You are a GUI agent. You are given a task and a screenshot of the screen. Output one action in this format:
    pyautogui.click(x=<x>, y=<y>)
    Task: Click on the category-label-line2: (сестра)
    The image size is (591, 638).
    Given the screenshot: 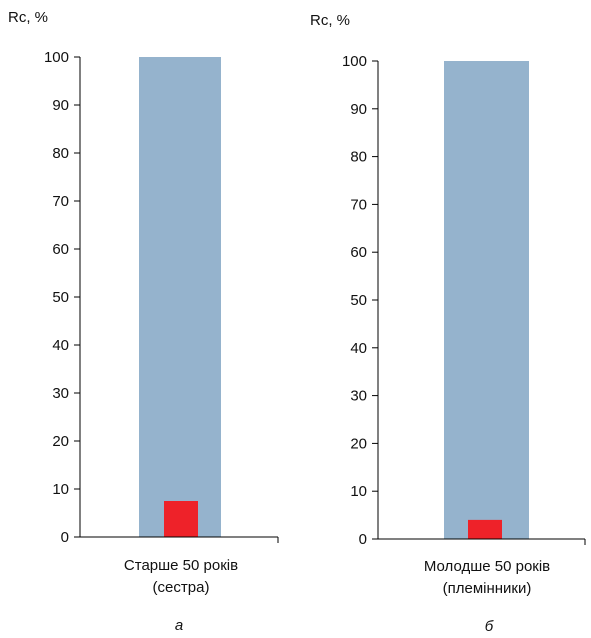 What is the action you would take?
    pyautogui.click(x=181, y=587)
    